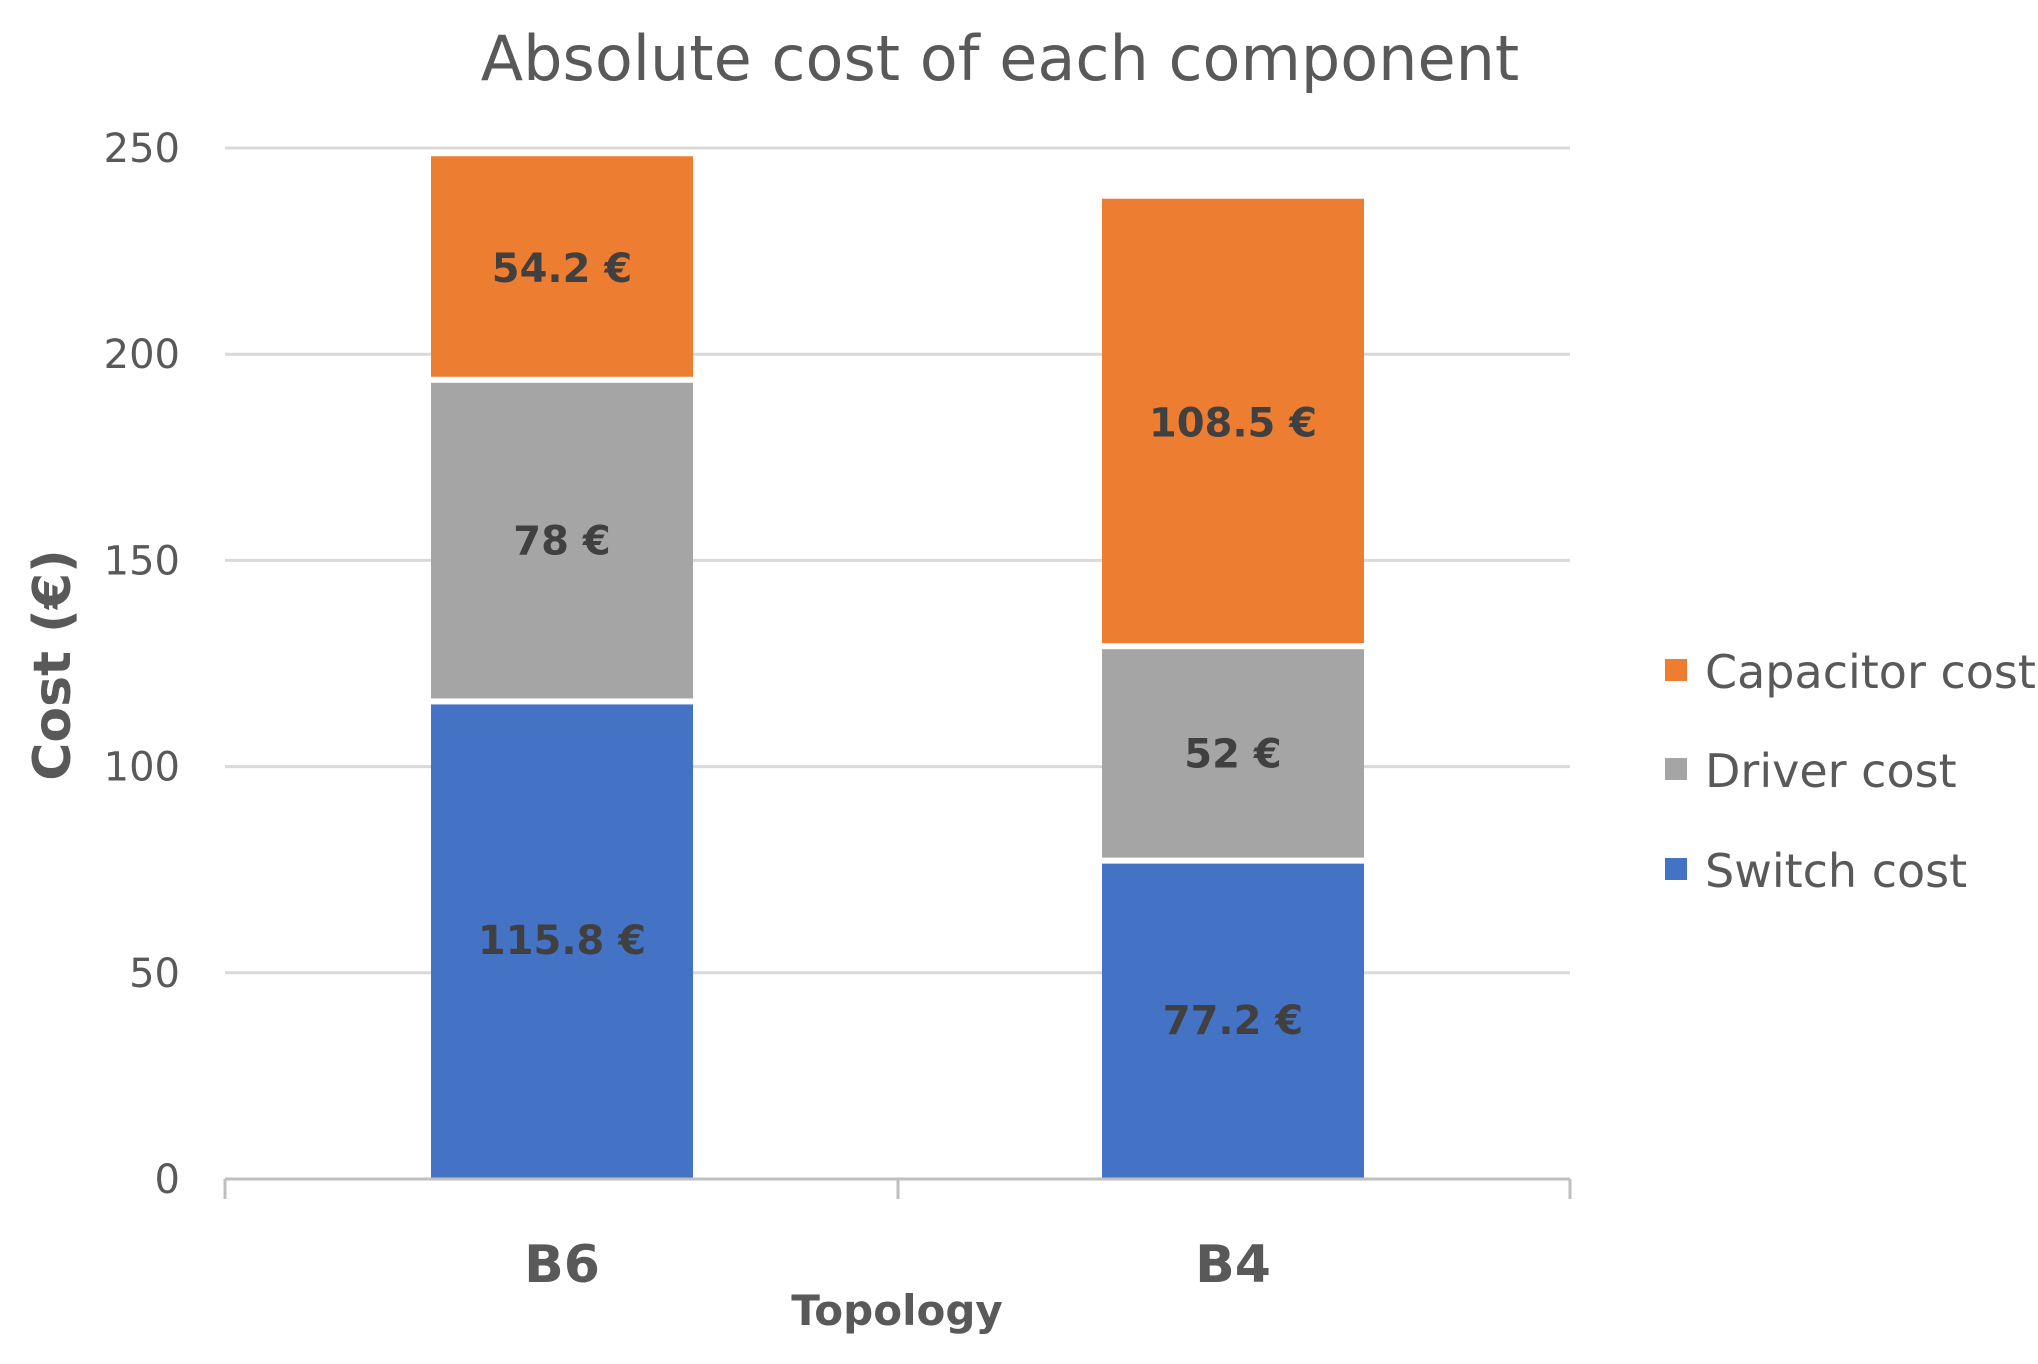 The height and width of the screenshot is (1364, 2038). Describe the element at coordinates (1831, 771) in the screenshot. I see `legend-label: Driver cost` at that location.